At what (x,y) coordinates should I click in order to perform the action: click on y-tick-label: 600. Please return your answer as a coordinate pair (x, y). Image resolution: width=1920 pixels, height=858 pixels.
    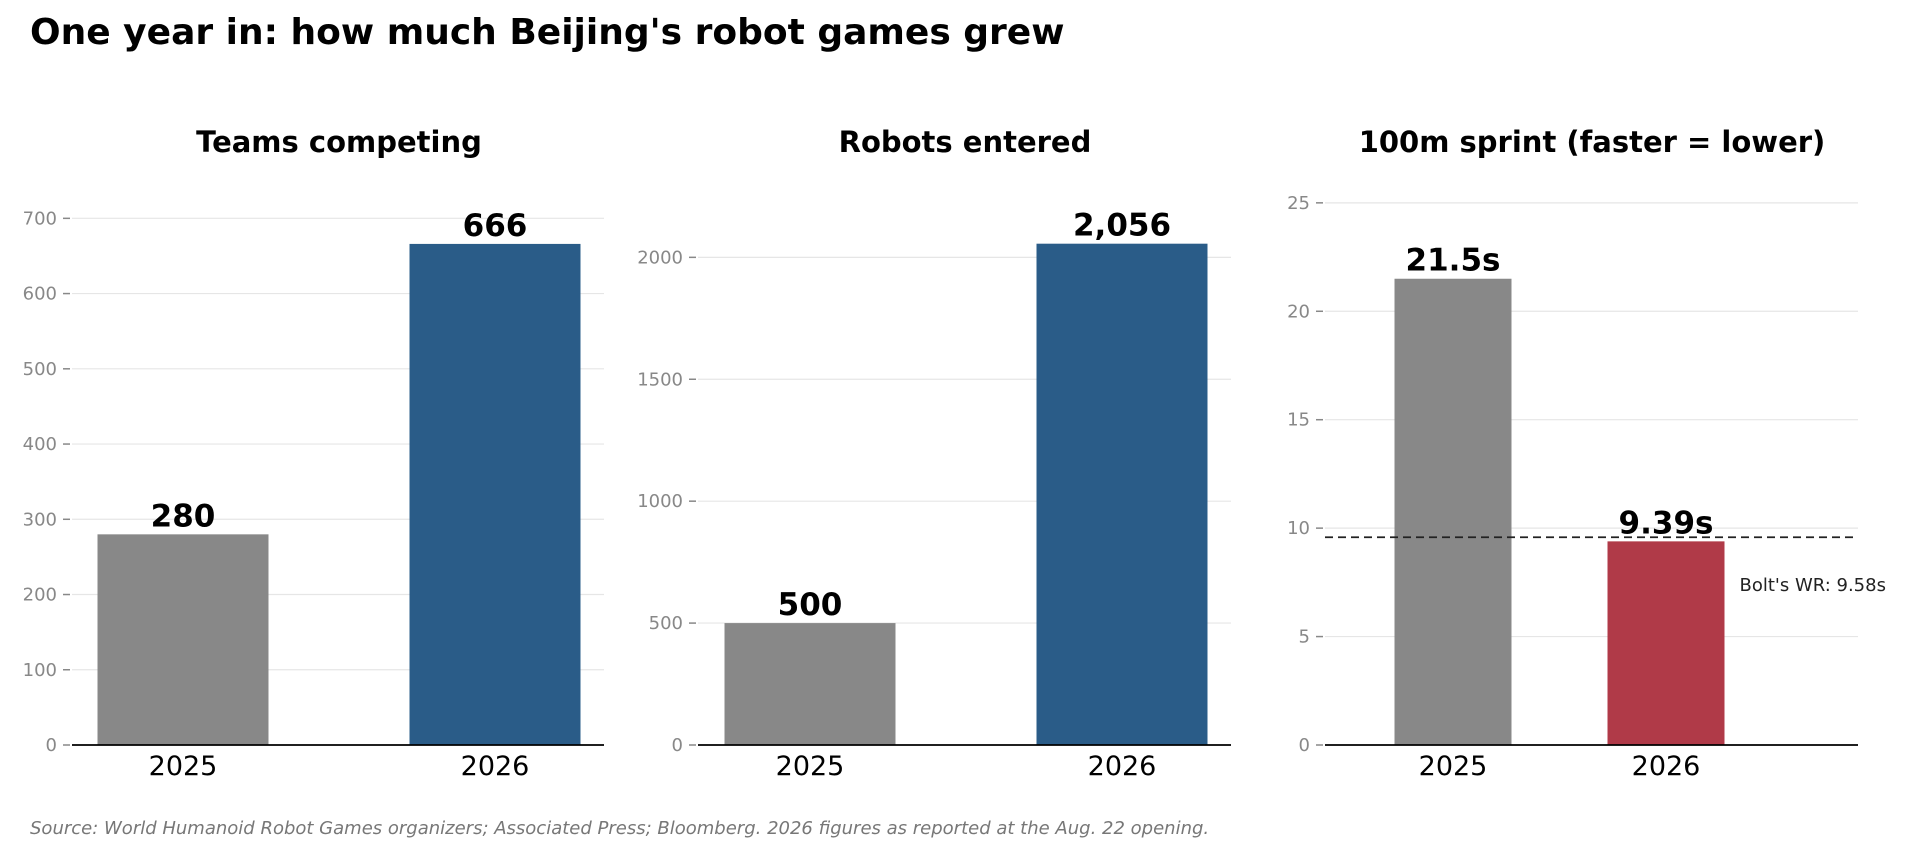
    Looking at the image, I should click on (40, 294).